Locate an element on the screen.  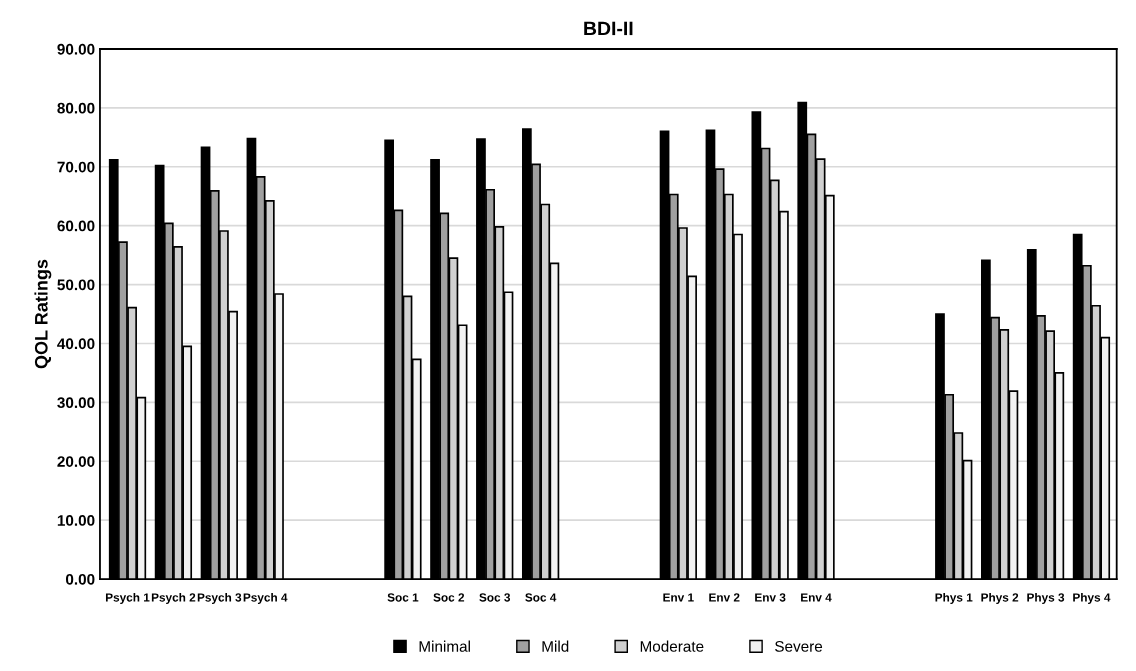
x-tick-label: Phys 4 is located at coordinates (1092, 598).